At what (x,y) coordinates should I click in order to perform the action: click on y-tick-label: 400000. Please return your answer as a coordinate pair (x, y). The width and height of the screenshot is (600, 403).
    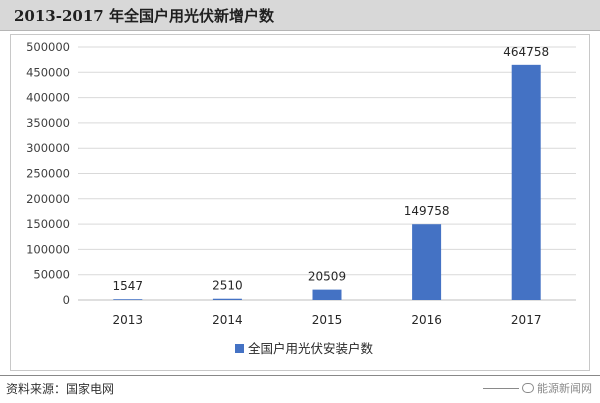
    Looking at the image, I should click on (48, 98).